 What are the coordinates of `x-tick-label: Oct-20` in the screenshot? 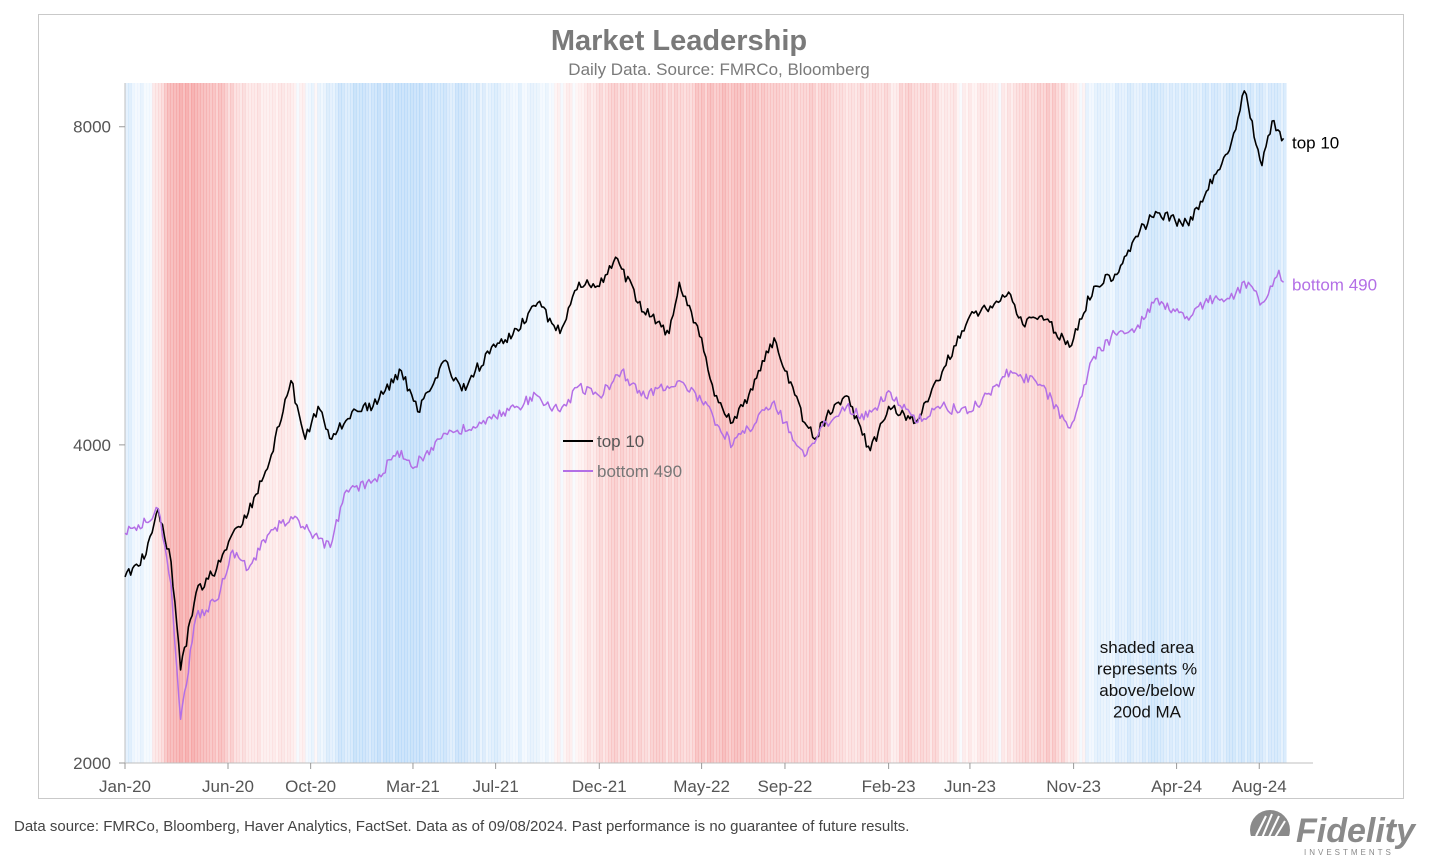 It's located at (310, 786).